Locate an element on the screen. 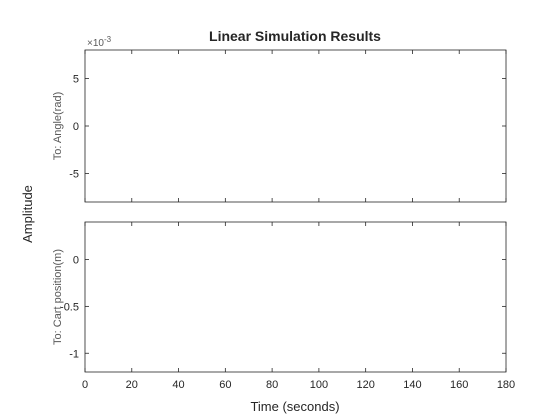  x-tick-label: 40 is located at coordinates (178, 385).